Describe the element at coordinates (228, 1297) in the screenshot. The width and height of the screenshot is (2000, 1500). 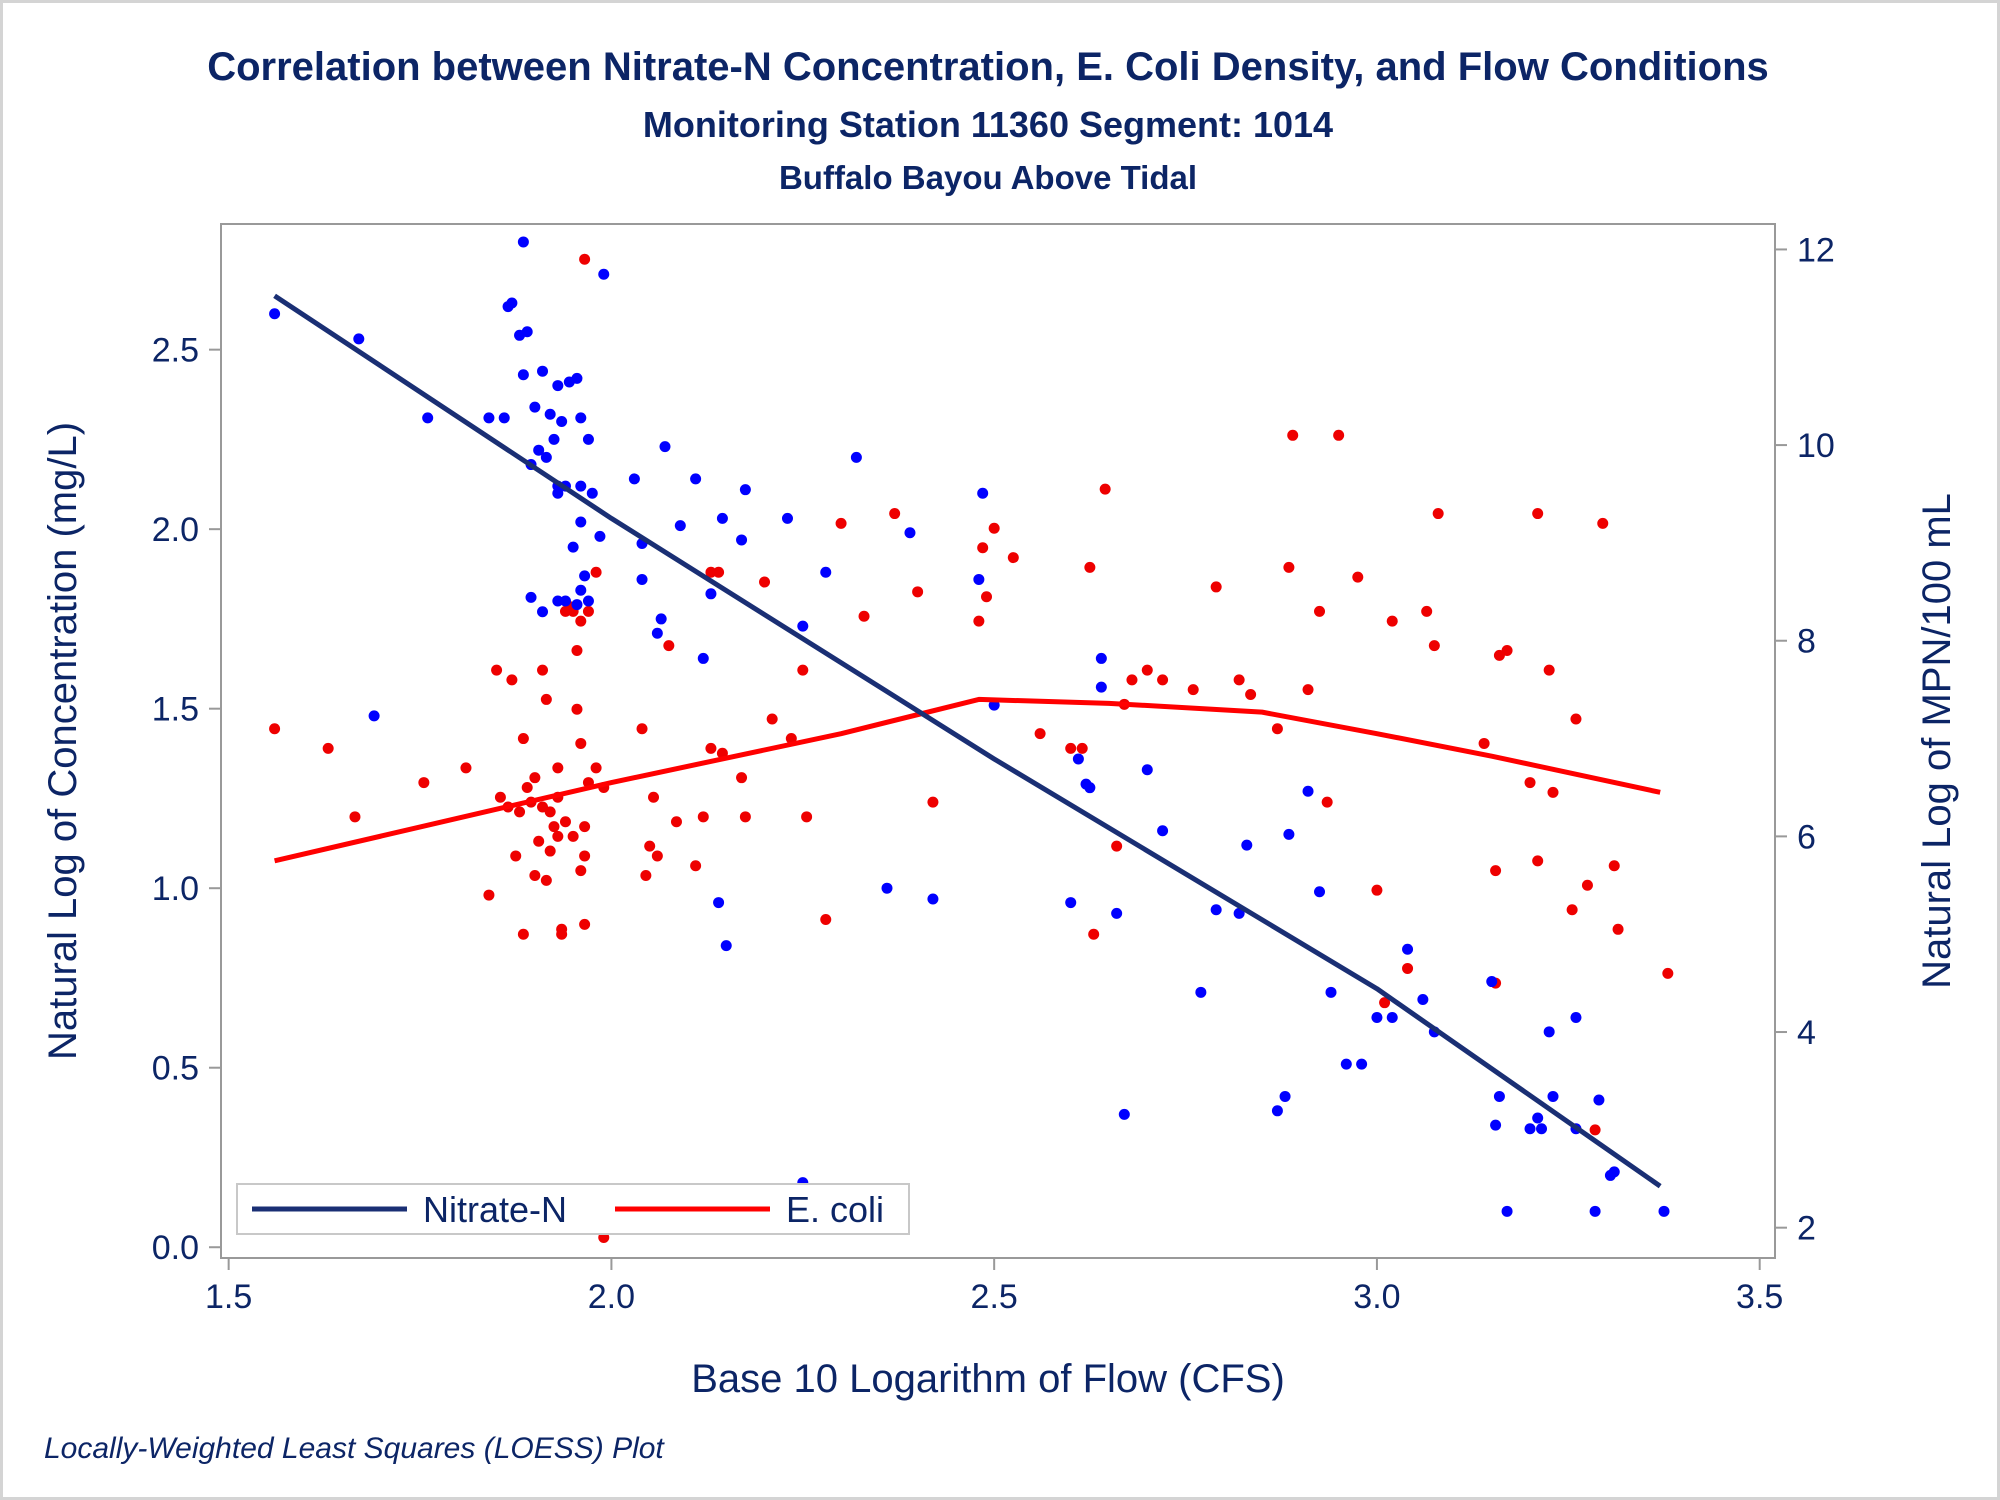
I see `x-tick-label: 1.5` at that location.